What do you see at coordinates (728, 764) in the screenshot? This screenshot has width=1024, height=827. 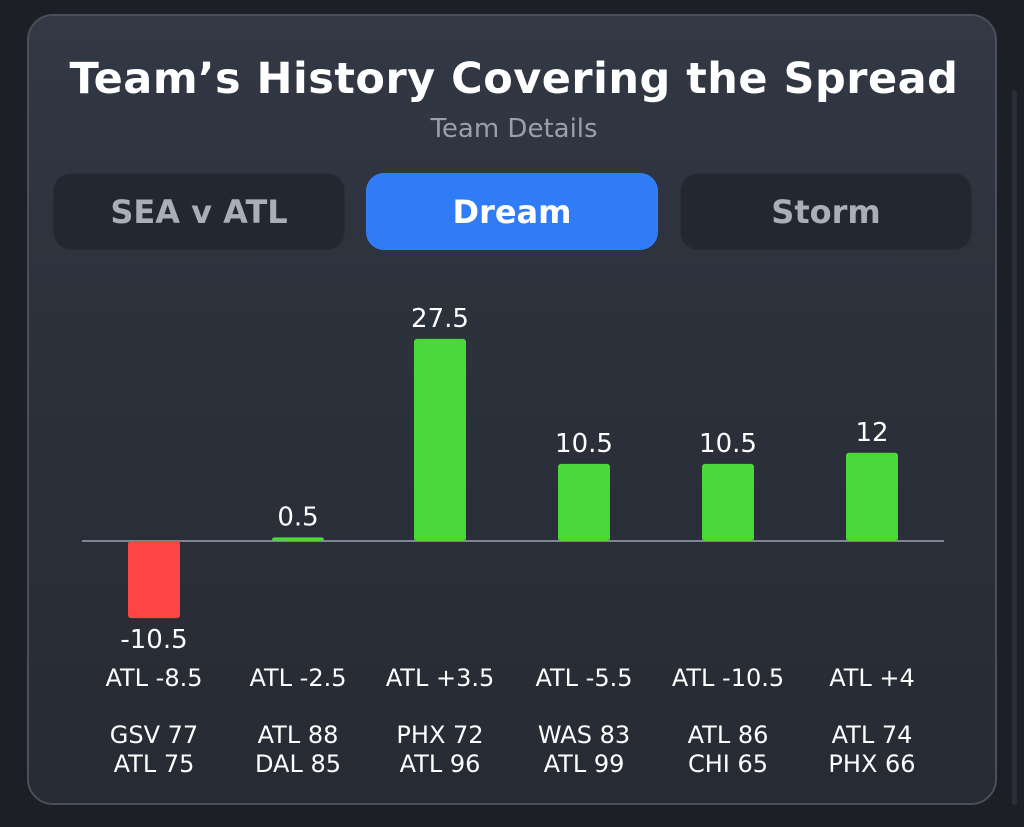 I see `score-line: CHI 65` at bounding box center [728, 764].